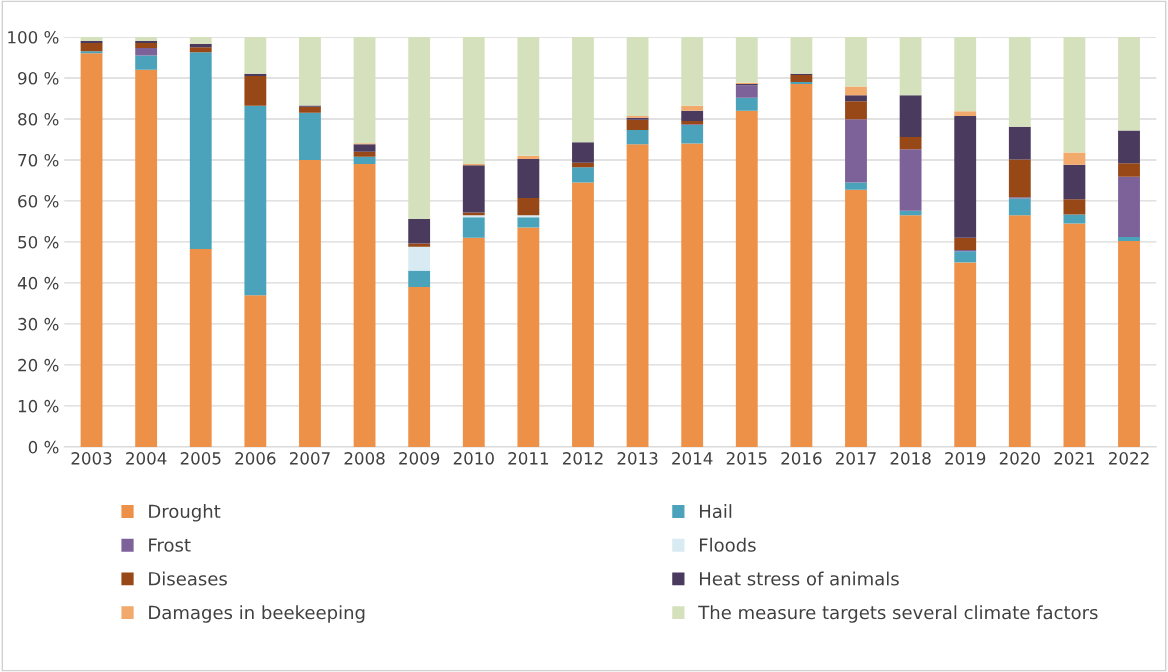 The image size is (1168, 672). Describe the element at coordinates (799, 578) in the screenshot. I see `legend-label: Heat stress of animals` at that location.